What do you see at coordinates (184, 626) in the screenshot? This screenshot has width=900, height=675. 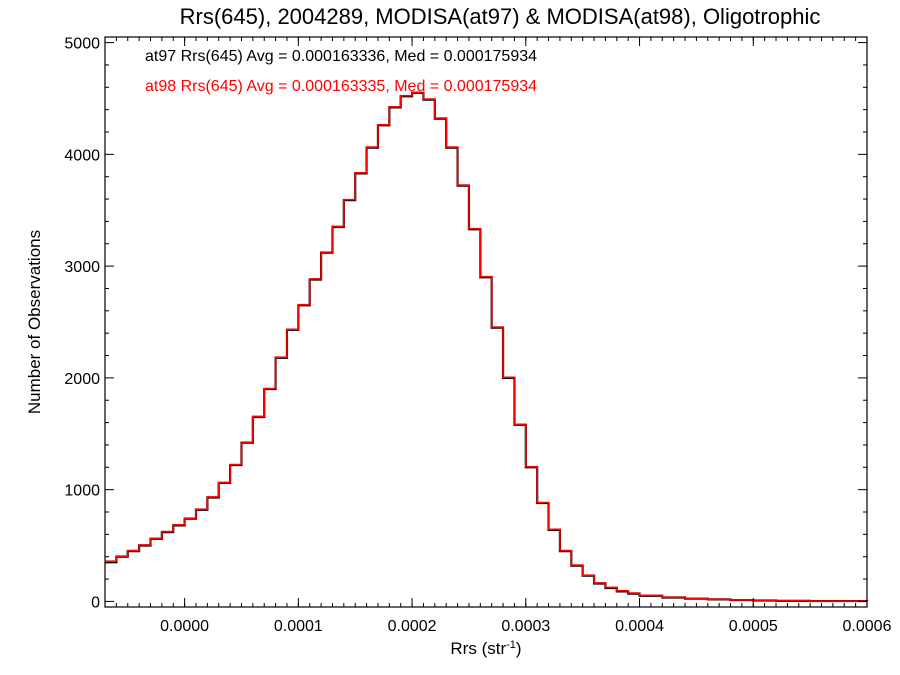 I see `x-tick-label: 0.0000` at bounding box center [184, 626].